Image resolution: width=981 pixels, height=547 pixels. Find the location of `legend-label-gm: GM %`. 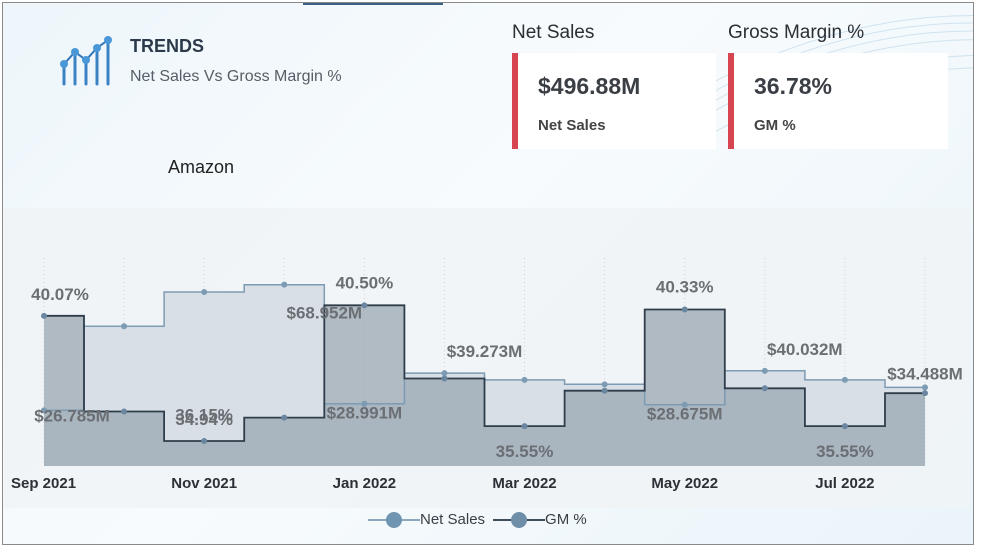

legend-label-gm: GM % is located at coordinates (566, 519).